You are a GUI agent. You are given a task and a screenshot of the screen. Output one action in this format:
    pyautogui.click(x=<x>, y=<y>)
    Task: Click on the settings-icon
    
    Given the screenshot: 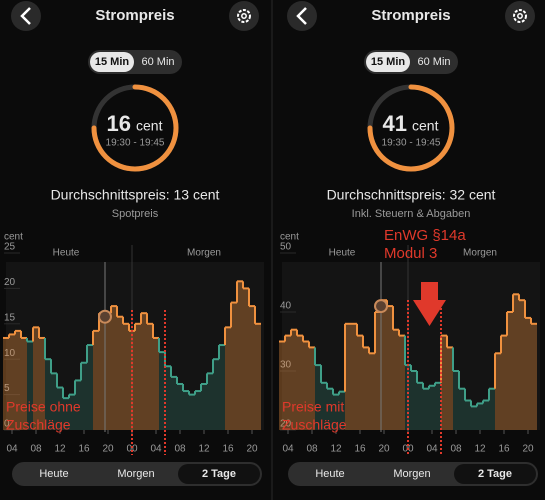 What is the action you would take?
    pyautogui.click(x=244, y=16)
    